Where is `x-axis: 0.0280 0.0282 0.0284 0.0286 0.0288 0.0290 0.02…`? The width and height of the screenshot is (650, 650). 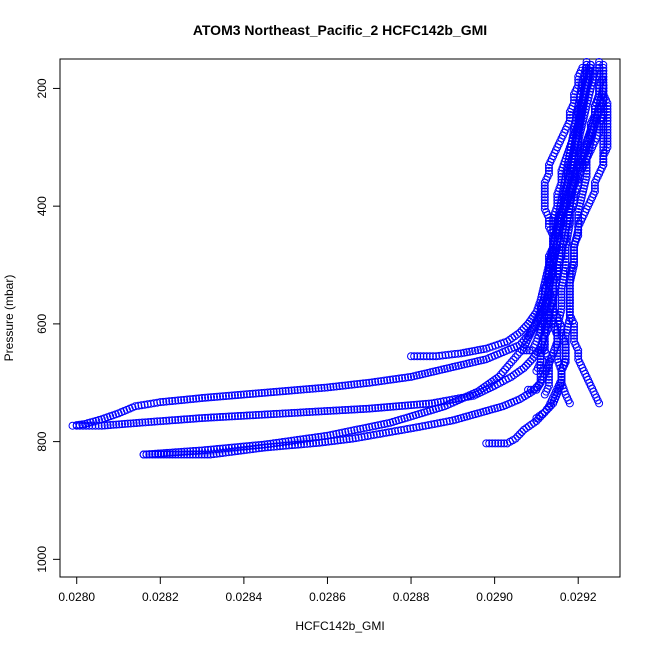
x-axis: 0.0280 0.0282 0.0284 0.0286 0.0288 0.0290 0.02… is located at coordinates (327, 590).